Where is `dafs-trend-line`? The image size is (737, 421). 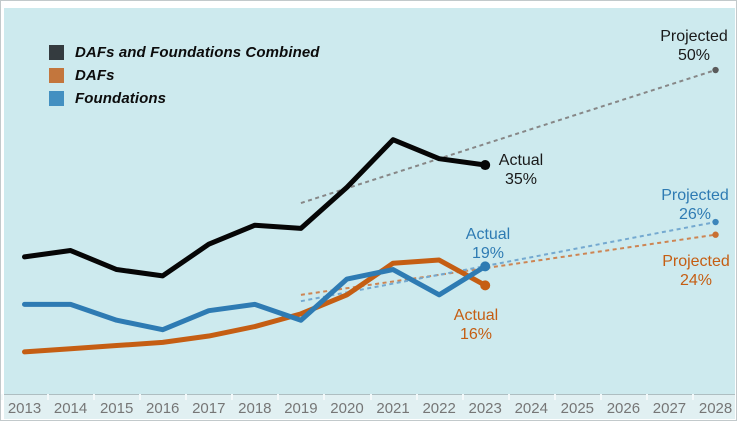 dafs-trend-line is located at coordinates (508, 264).